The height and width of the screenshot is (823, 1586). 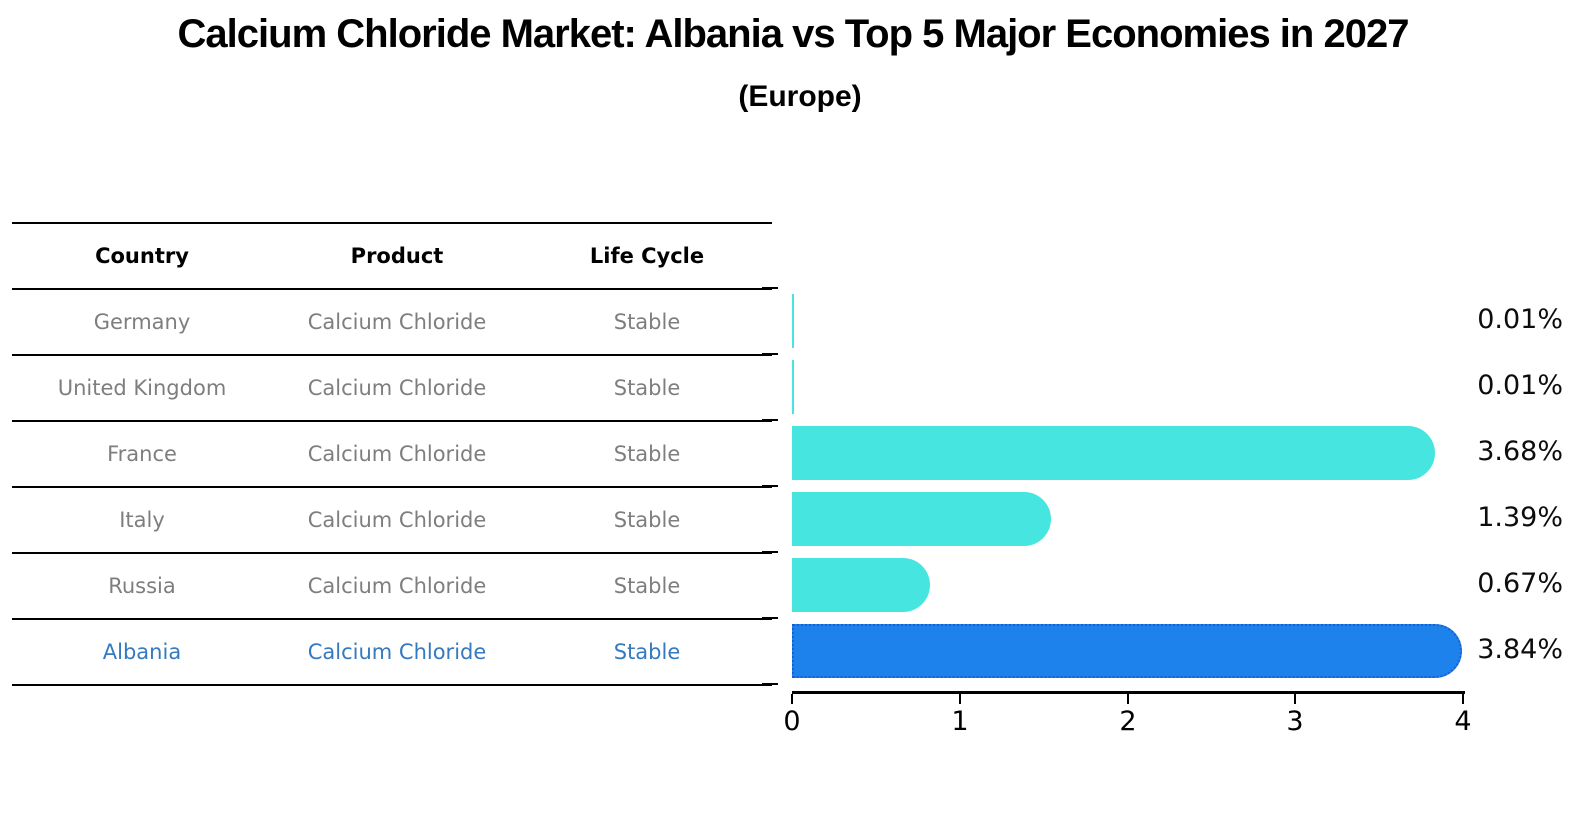 I want to click on table-row: Russia Calcium Chloride Stable, so click(x=392, y=587).